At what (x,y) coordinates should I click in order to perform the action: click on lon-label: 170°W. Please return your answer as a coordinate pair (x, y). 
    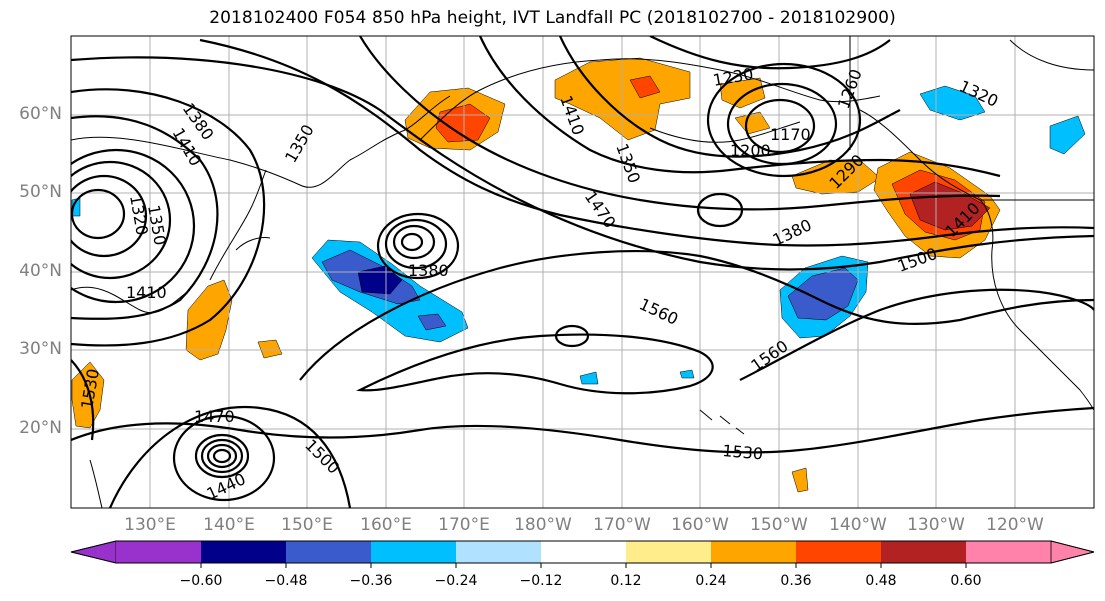
    Looking at the image, I should click on (622, 525).